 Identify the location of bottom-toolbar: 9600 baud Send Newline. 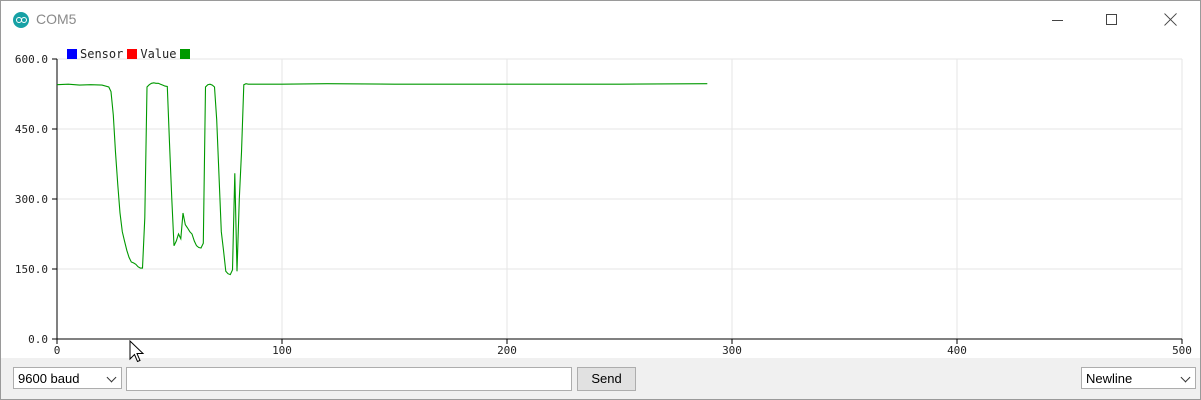
(600, 378).